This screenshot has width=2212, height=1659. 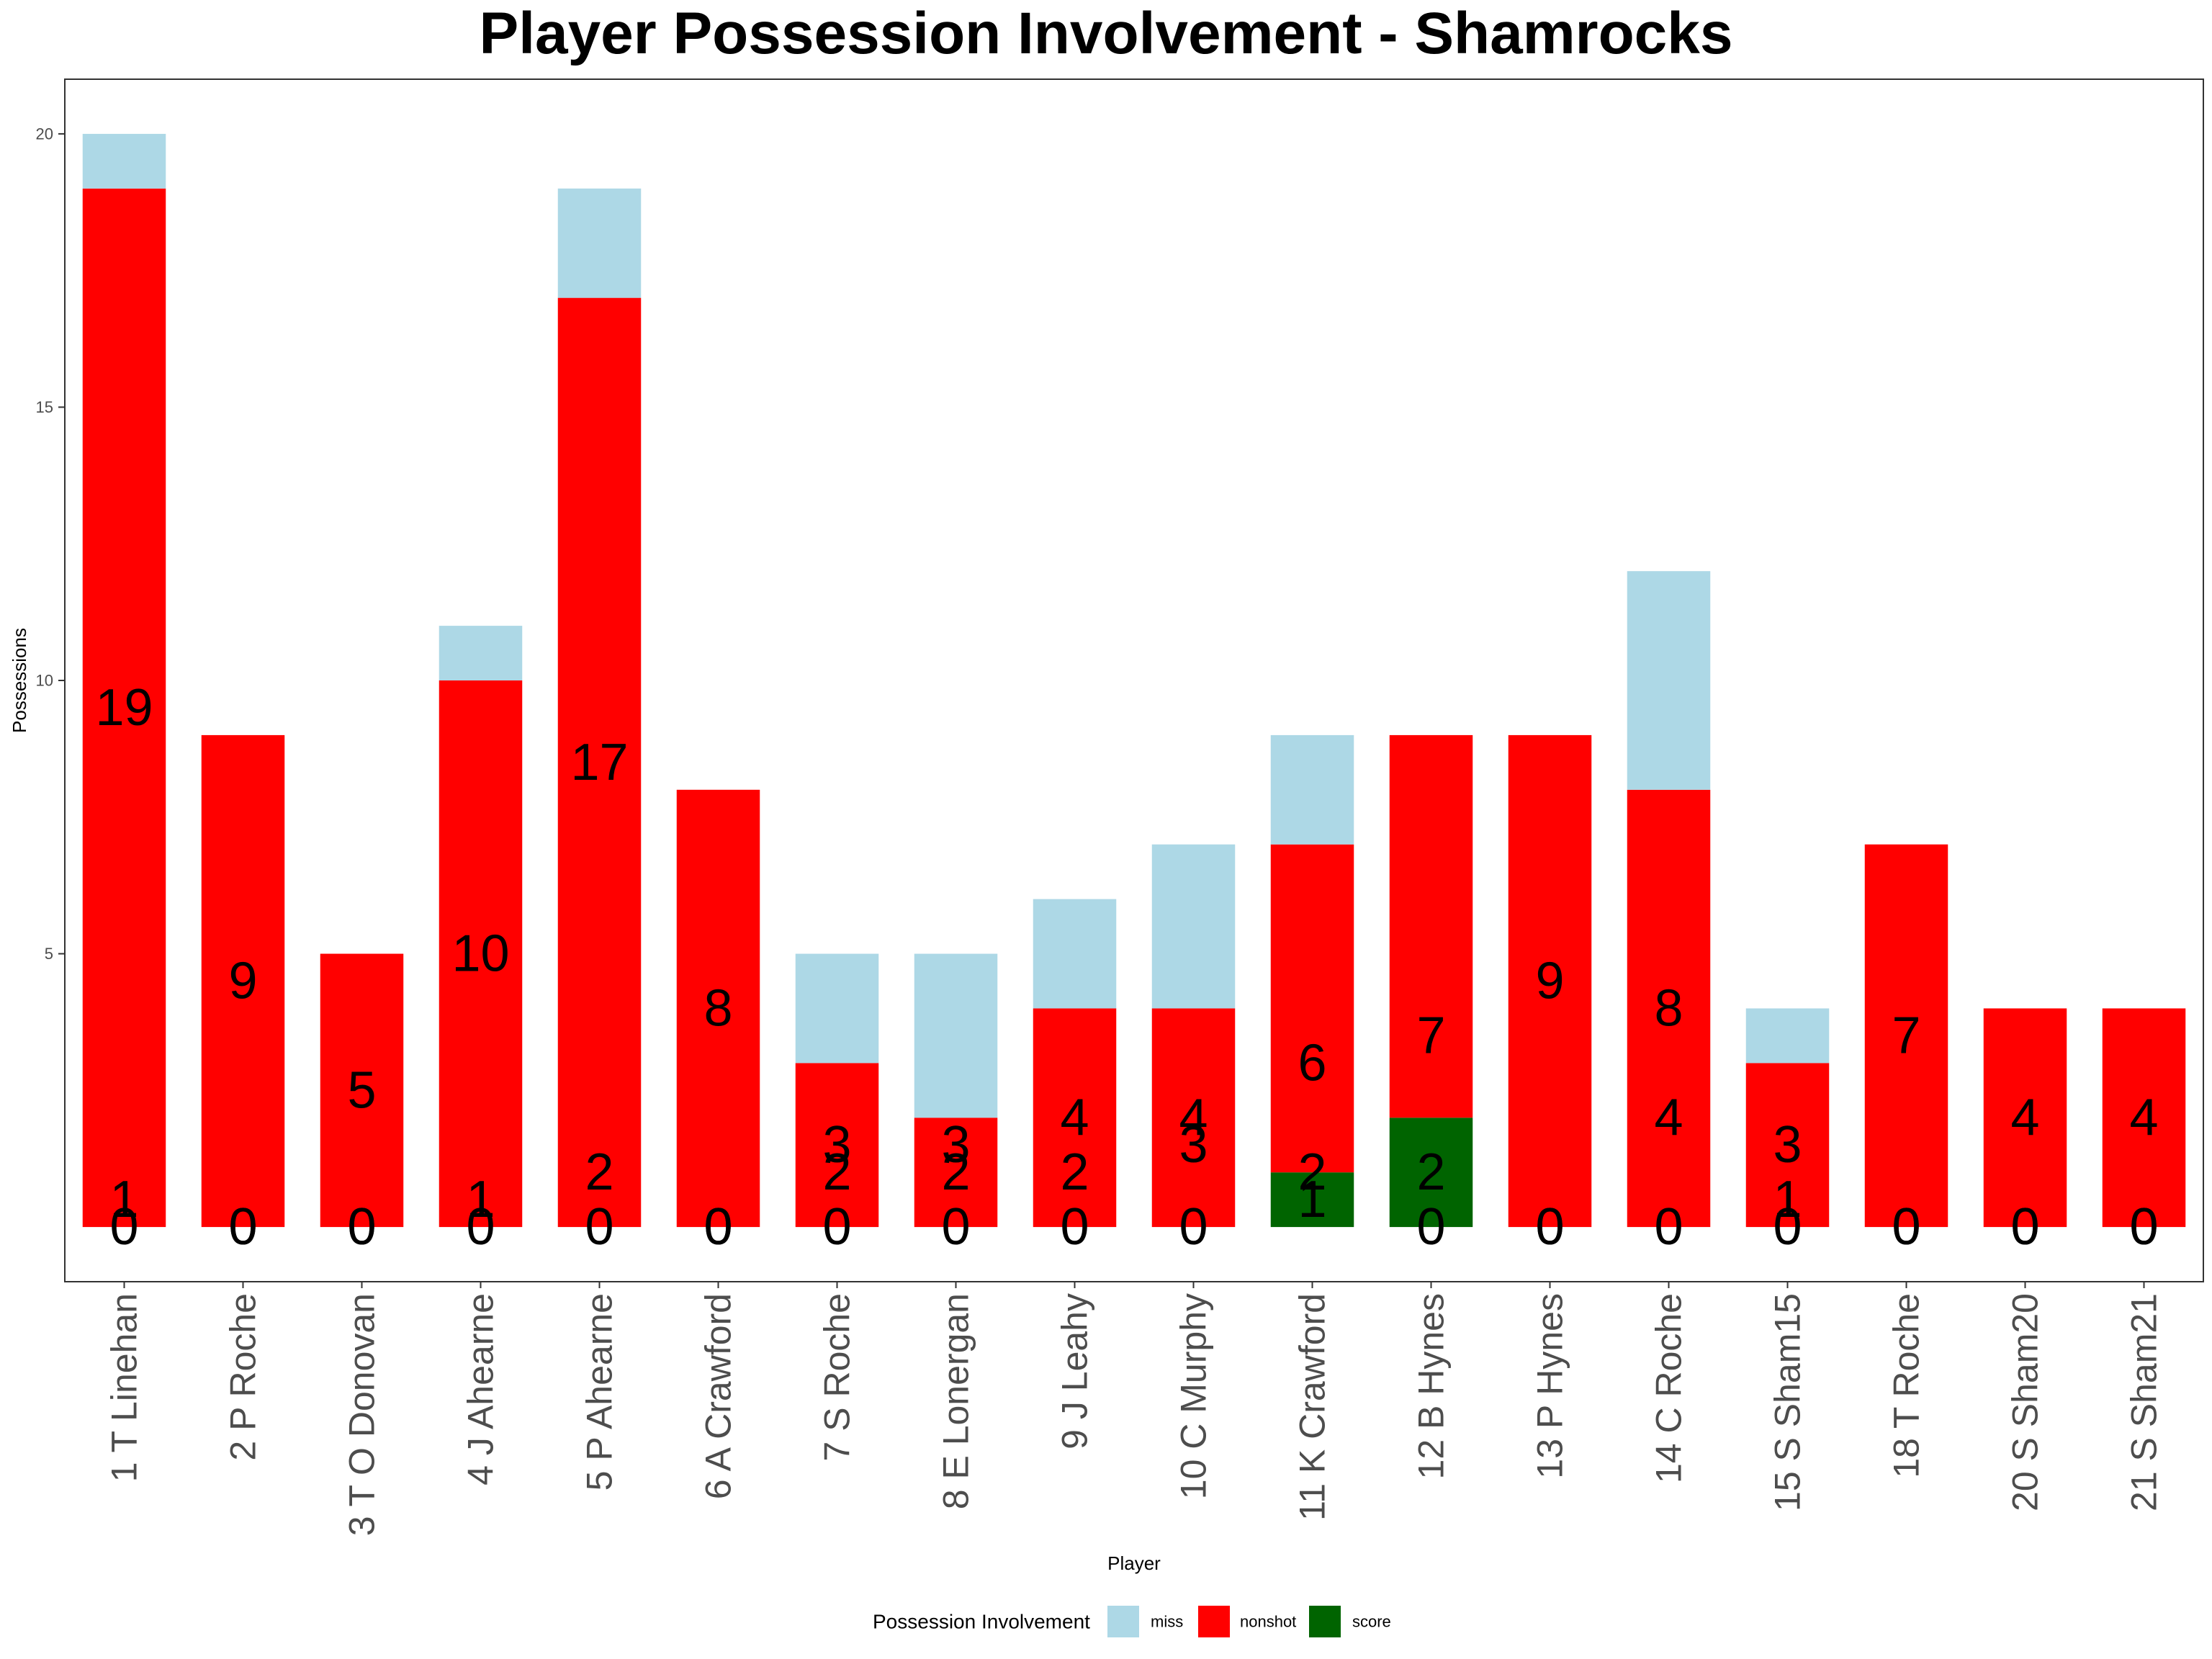 I want to click on x-tick-label: 13 P Hynes, so click(x=1550, y=1386).